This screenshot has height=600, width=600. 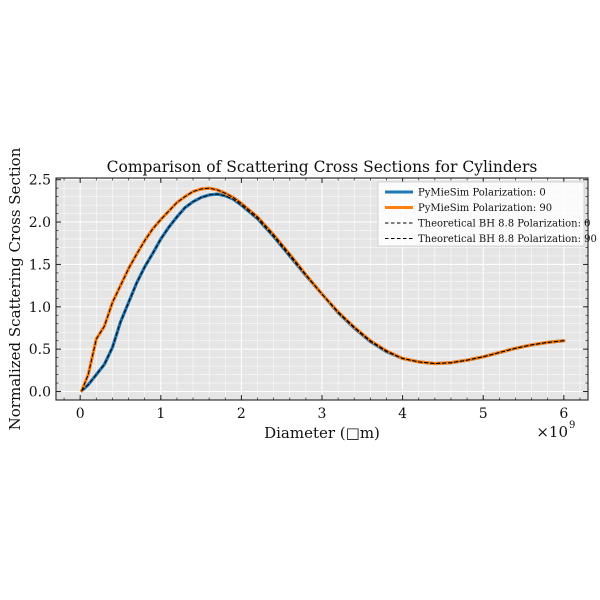 I want to click on y-tick-label: 1.5, so click(x=40, y=265).